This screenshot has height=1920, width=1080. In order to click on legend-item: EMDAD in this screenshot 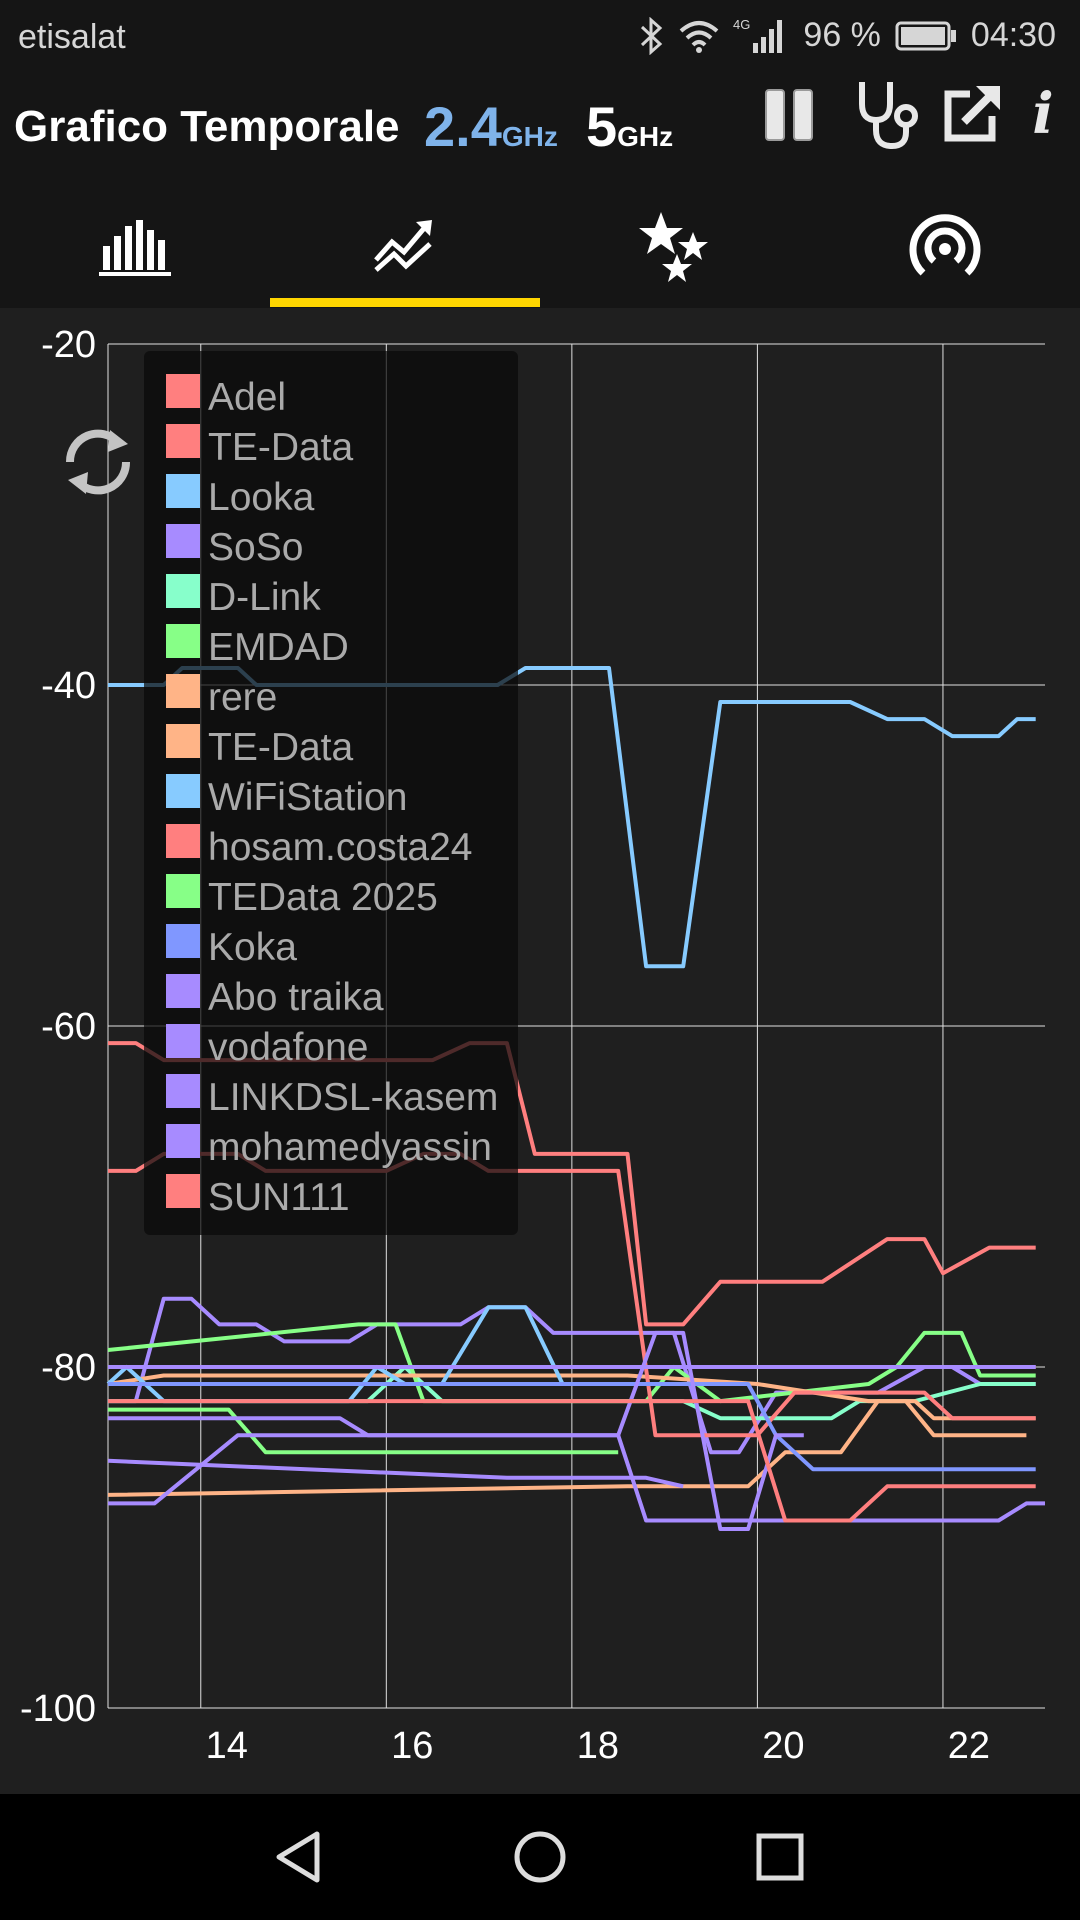, I will do `click(257, 648)`.